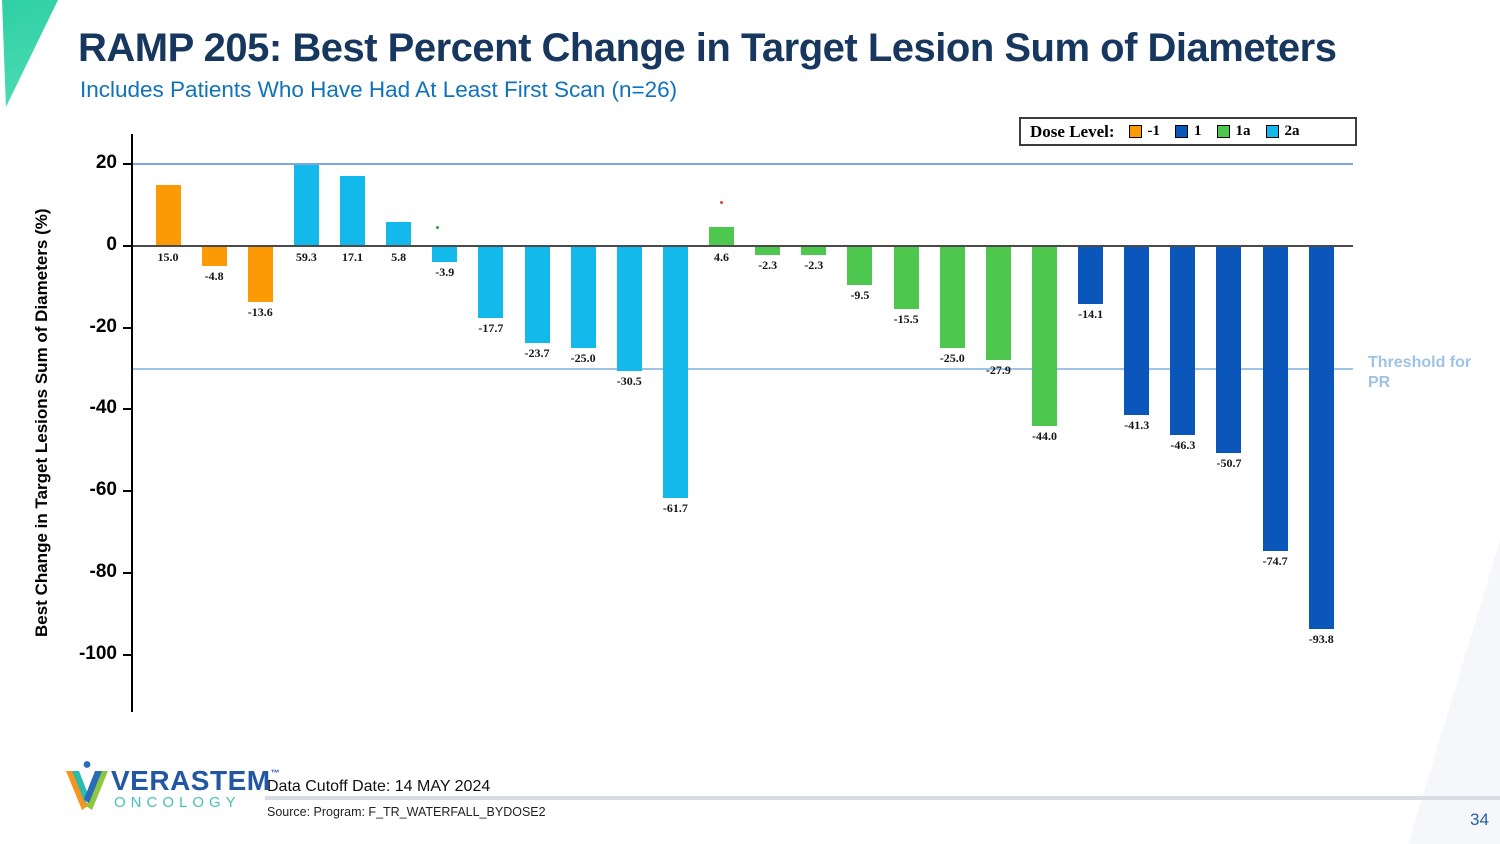 Image resolution: width=1500 pixels, height=844 pixels. Describe the element at coordinates (1091, 313) in the screenshot. I see `bar-value-label: -14.1` at that location.